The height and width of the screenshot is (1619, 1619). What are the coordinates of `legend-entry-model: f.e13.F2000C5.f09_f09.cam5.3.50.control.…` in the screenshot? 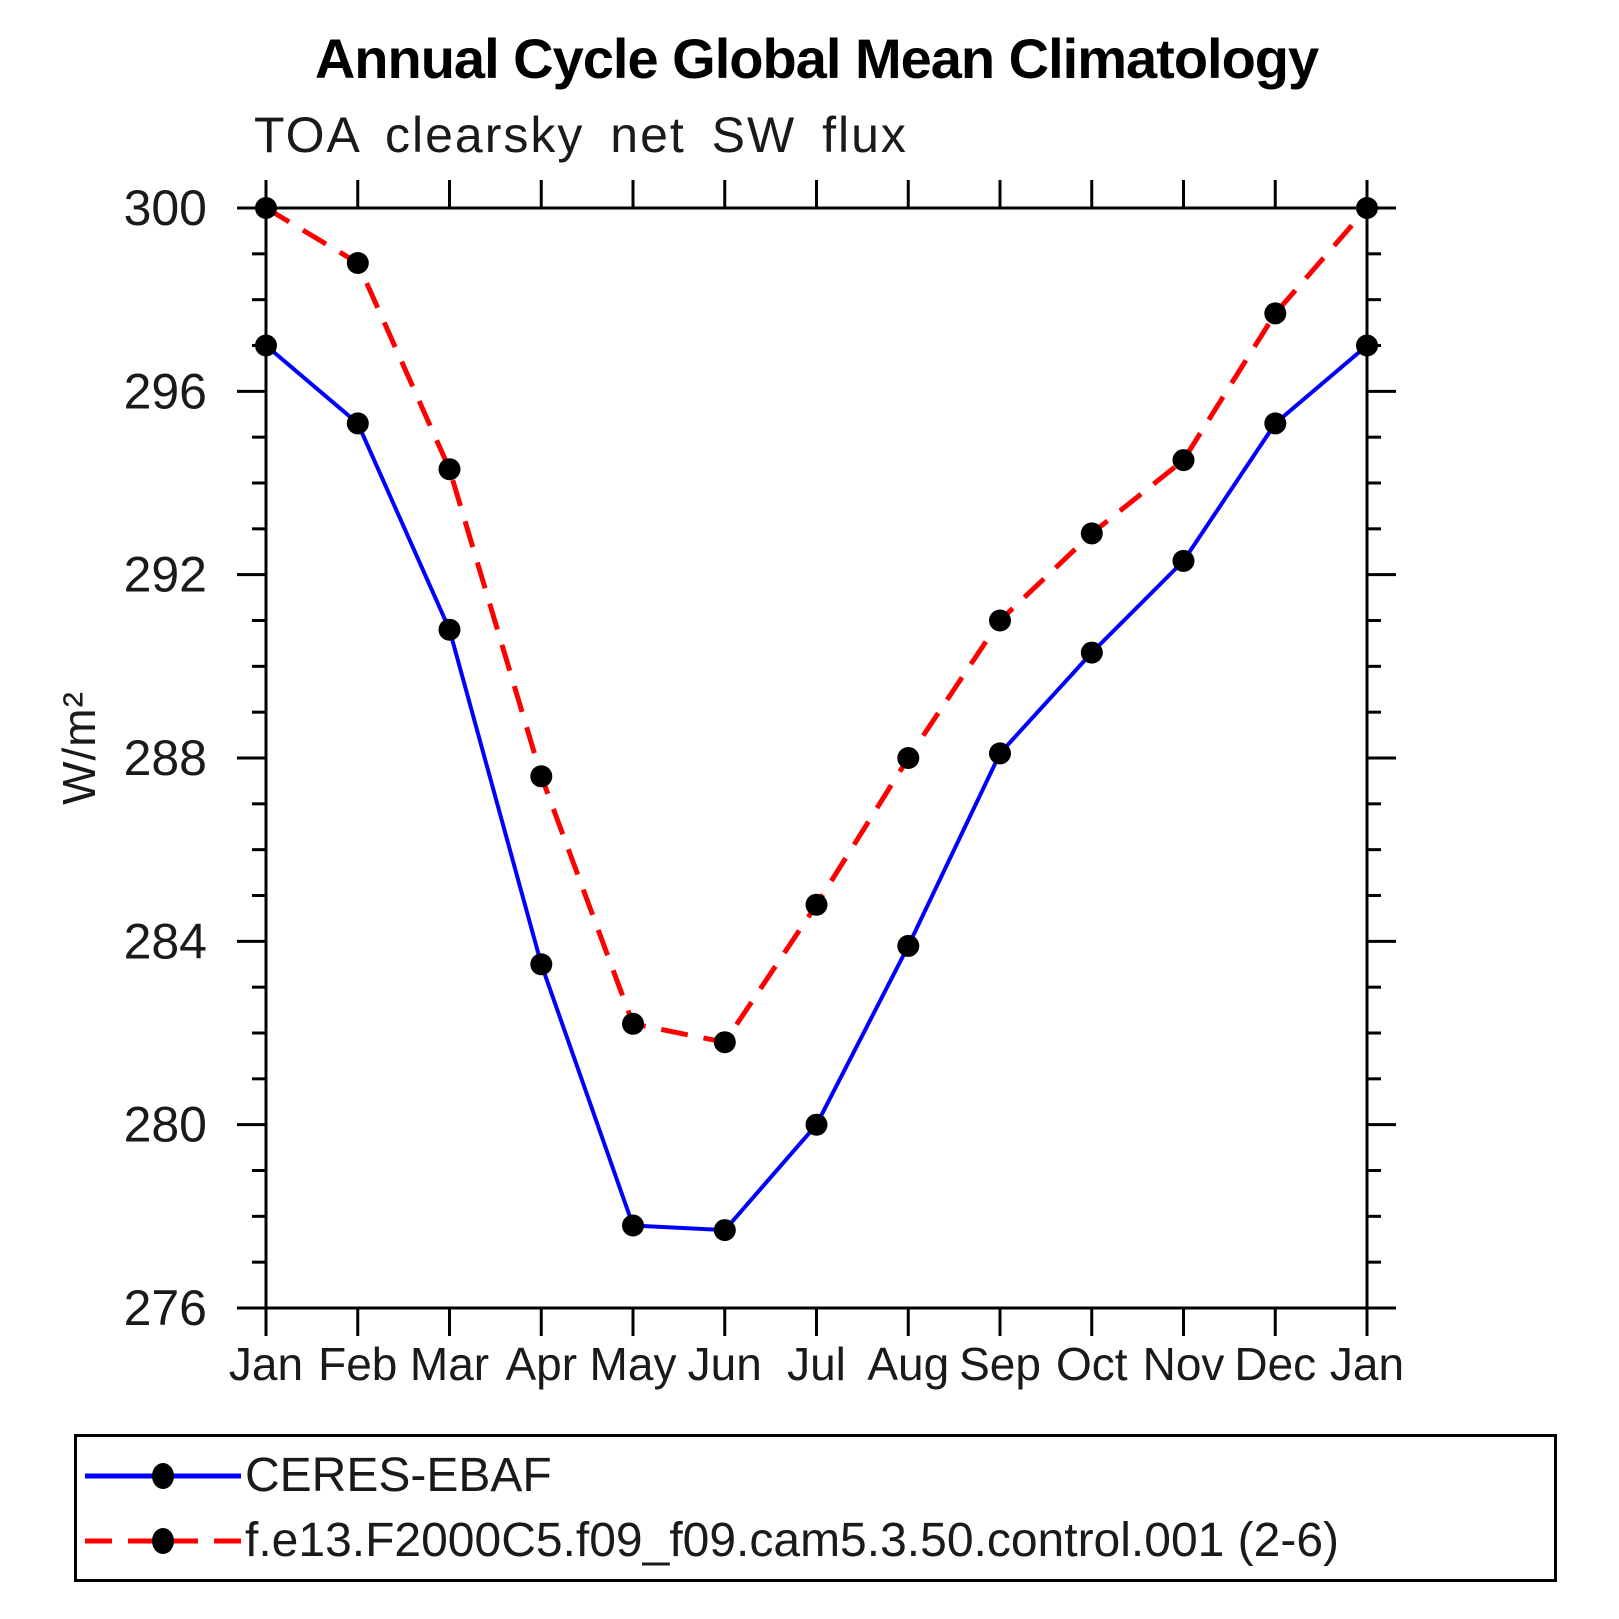 It's located at (817, 1541).